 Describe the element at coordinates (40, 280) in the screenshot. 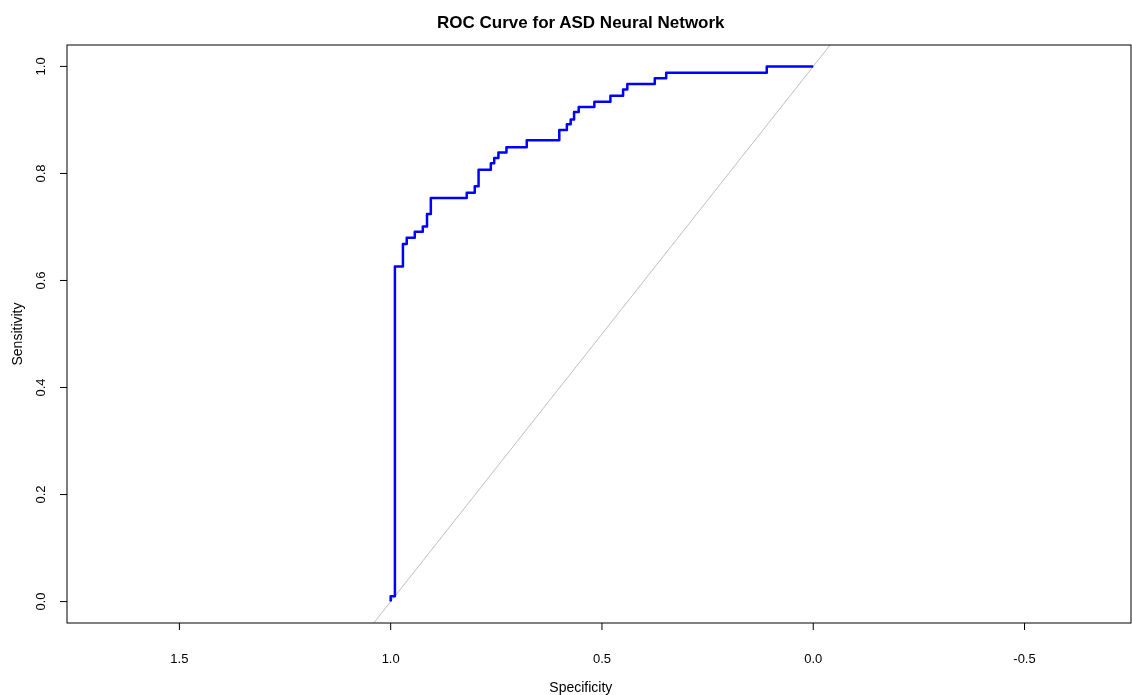

I see `y-tick-label: 0.6` at that location.